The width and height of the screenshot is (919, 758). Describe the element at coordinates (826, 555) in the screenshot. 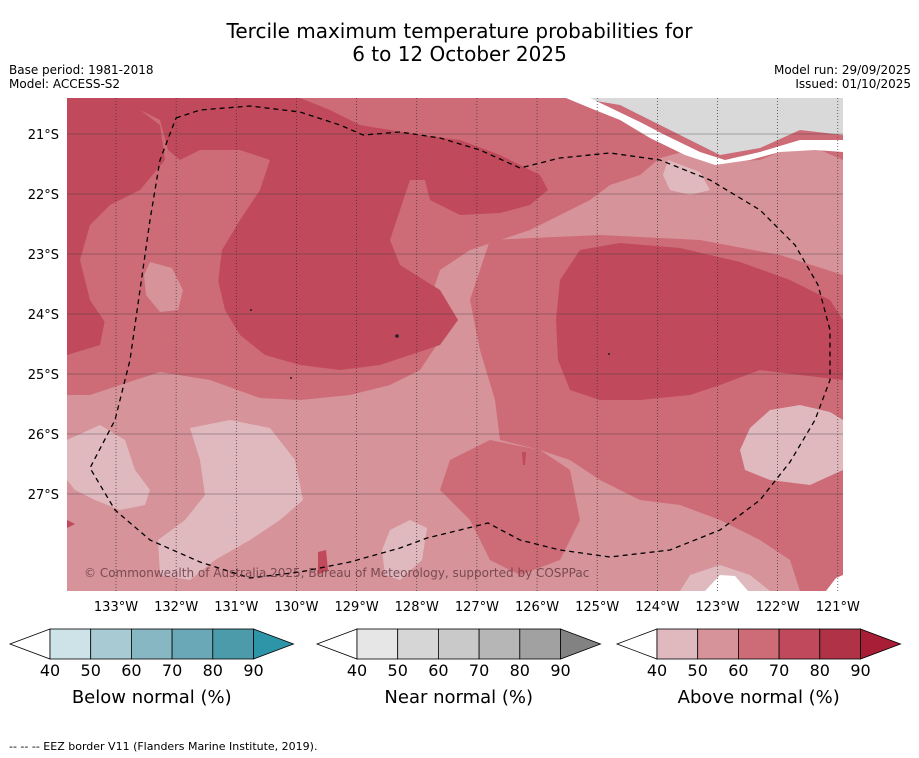

I see `region-above-60-70-bottom-right` at that location.